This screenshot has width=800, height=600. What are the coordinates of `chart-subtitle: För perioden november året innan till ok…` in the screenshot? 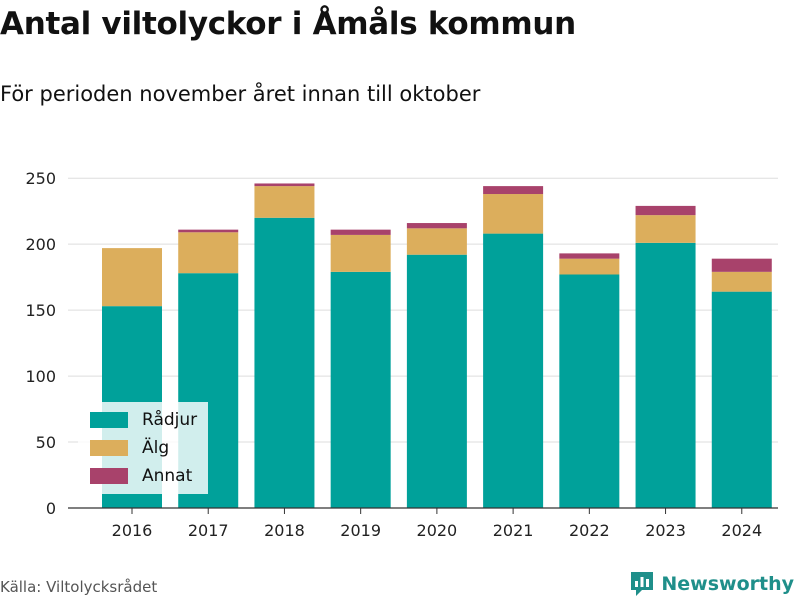 It's located at (240, 94).